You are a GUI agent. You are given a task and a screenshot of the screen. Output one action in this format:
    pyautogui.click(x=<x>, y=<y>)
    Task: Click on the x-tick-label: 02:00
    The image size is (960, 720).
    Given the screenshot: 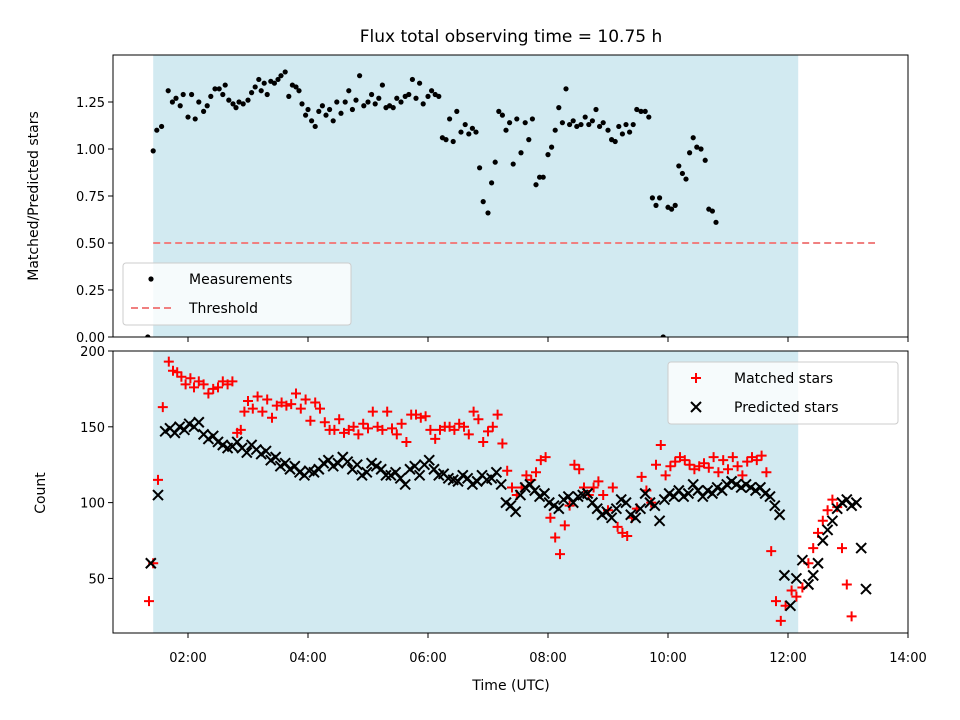 What is the action you would take?
    pyautogui.click(x=187, y=658)
    